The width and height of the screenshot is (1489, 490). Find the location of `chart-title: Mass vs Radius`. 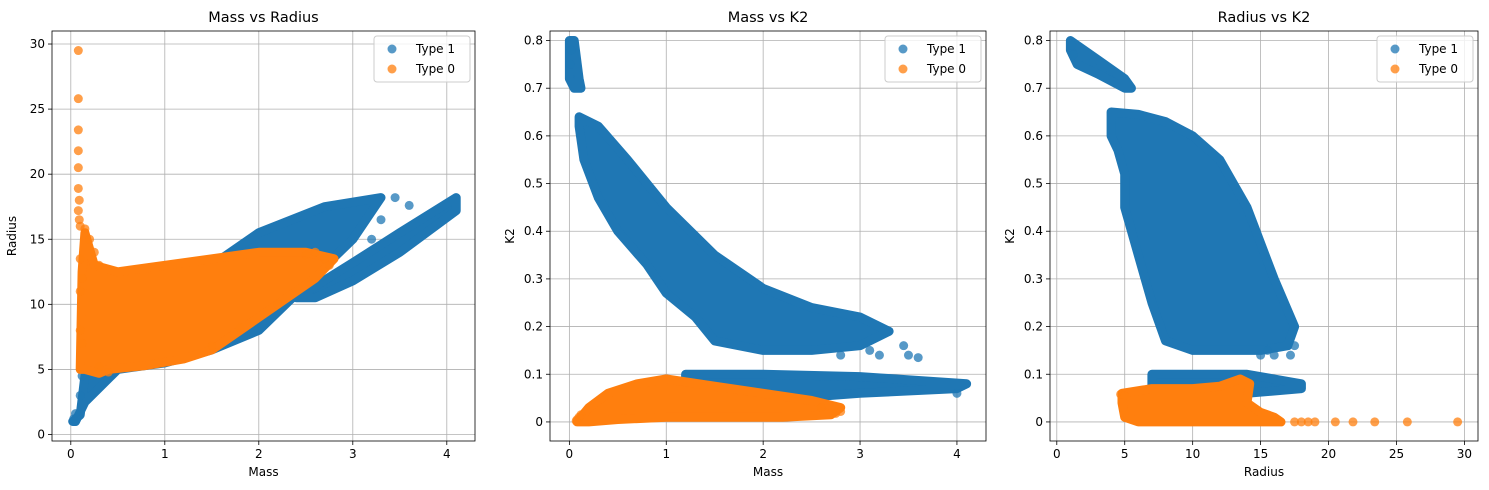

chart-title: Mass vs Radius is located at coordinates (263, 18).